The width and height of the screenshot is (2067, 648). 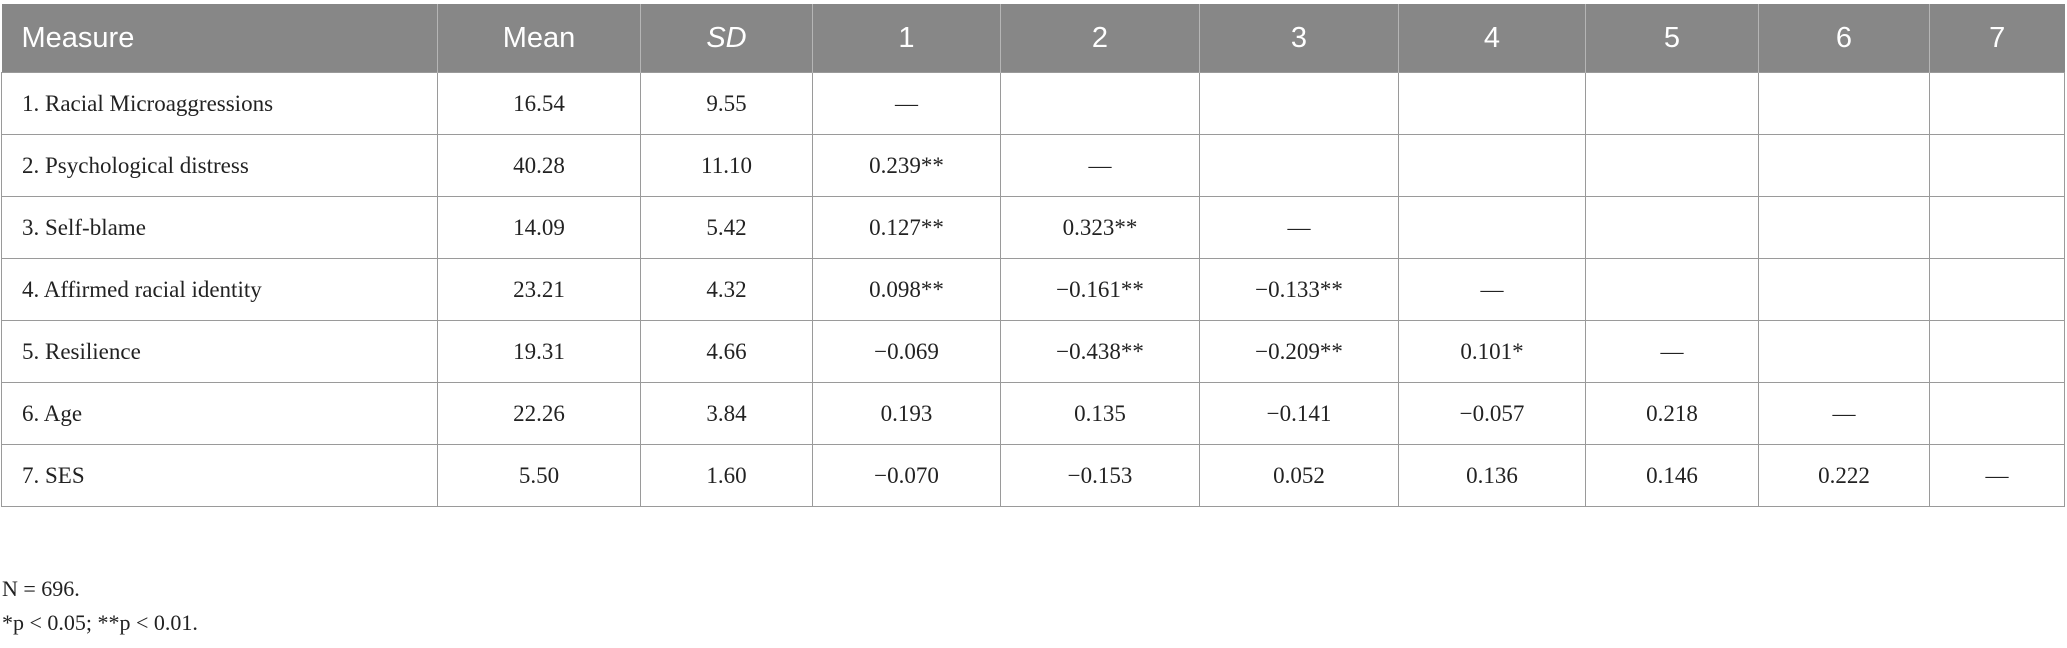 What do you see at coordinates (1299, 475) in the screenshot?
I see `table-cell: 0.052` at bounding box center [1299, 475].